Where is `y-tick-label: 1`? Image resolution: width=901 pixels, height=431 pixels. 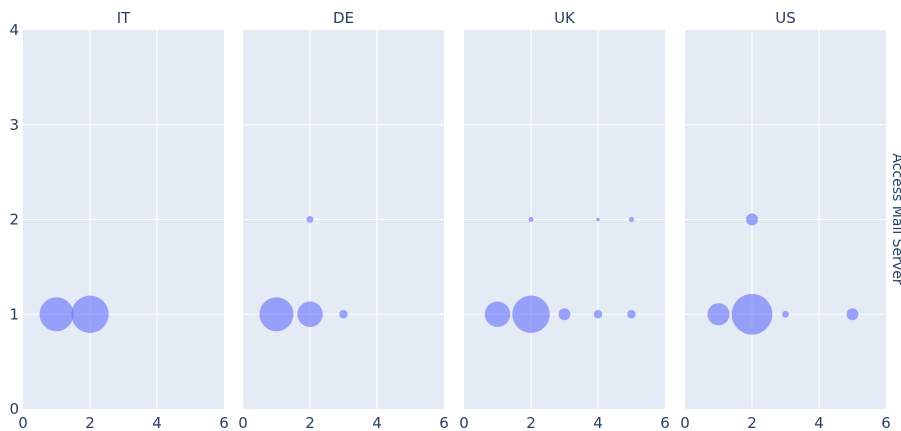
y-tick-label: 1 is located at coordinates (14, 314).